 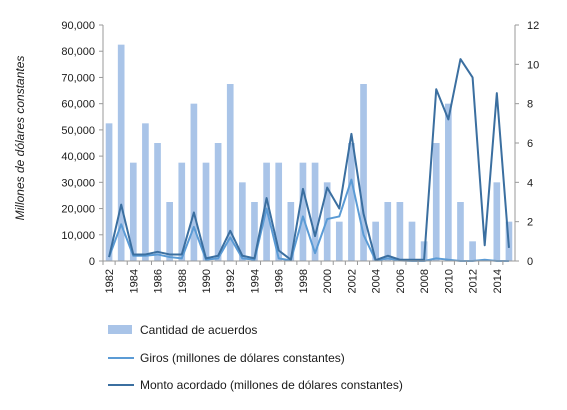 What do you see at coordinates (121, 152) in the screenshot?
I see `bar-1983` at bounding box center [121, 152].